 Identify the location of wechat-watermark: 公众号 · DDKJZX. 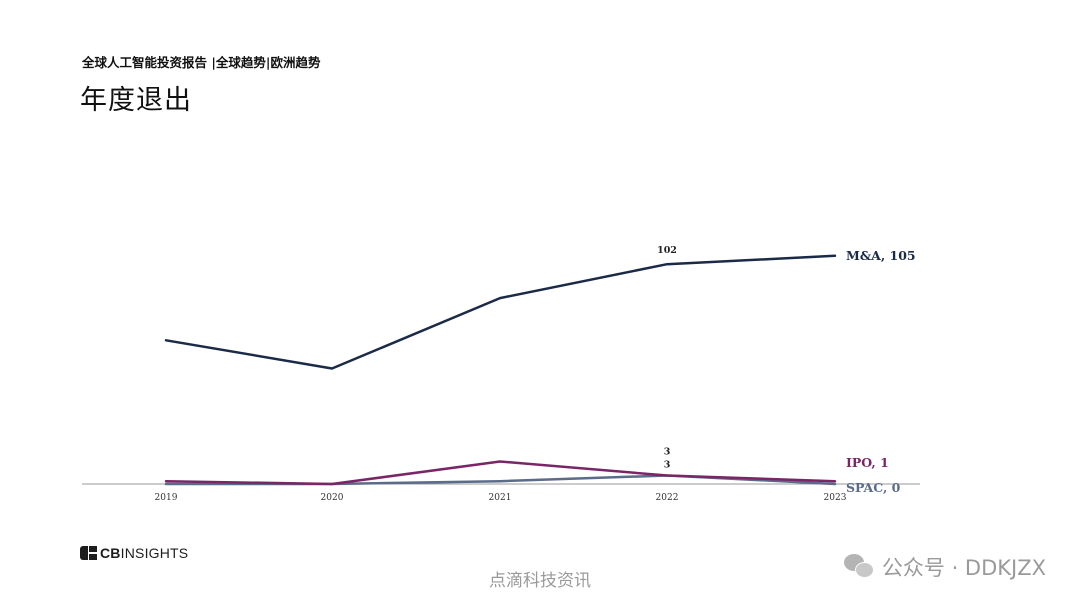
(944, 567).